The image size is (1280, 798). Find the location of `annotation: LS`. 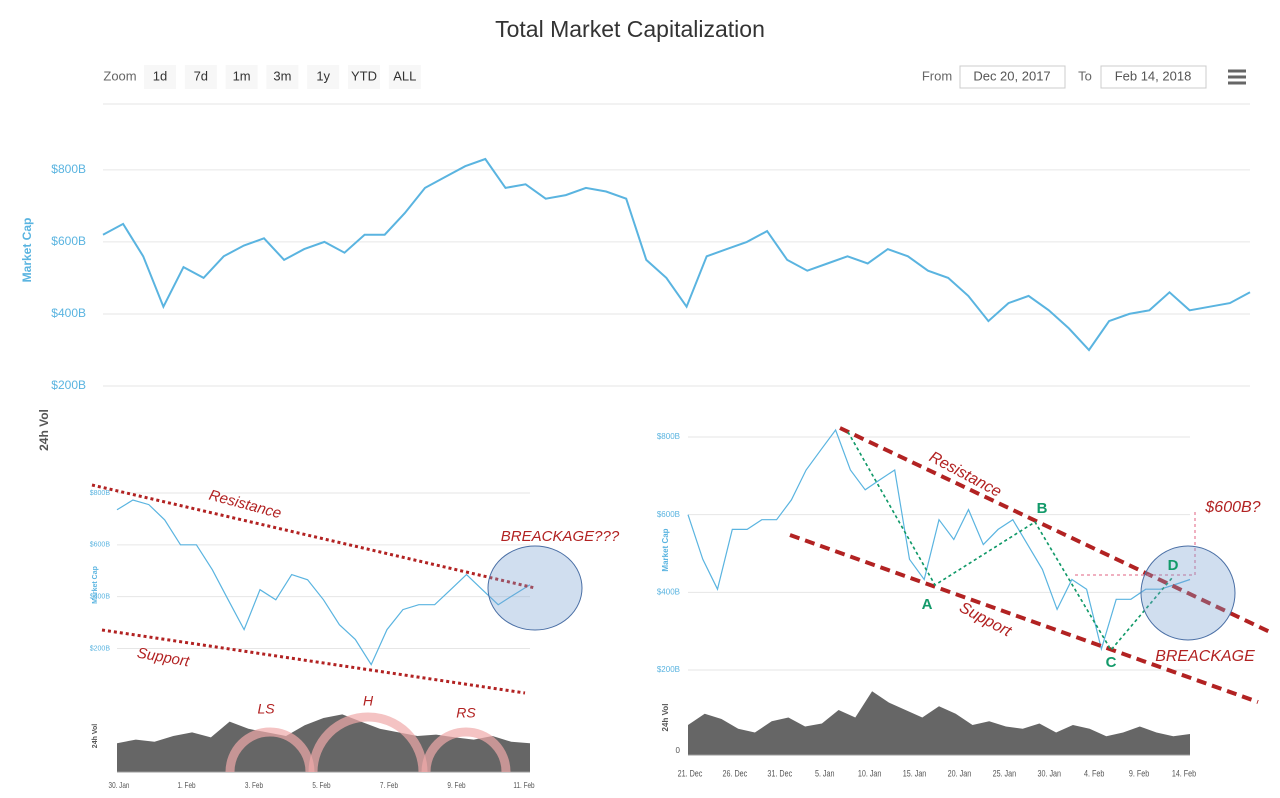

annotation: LS is located at coordinates (266, 709).